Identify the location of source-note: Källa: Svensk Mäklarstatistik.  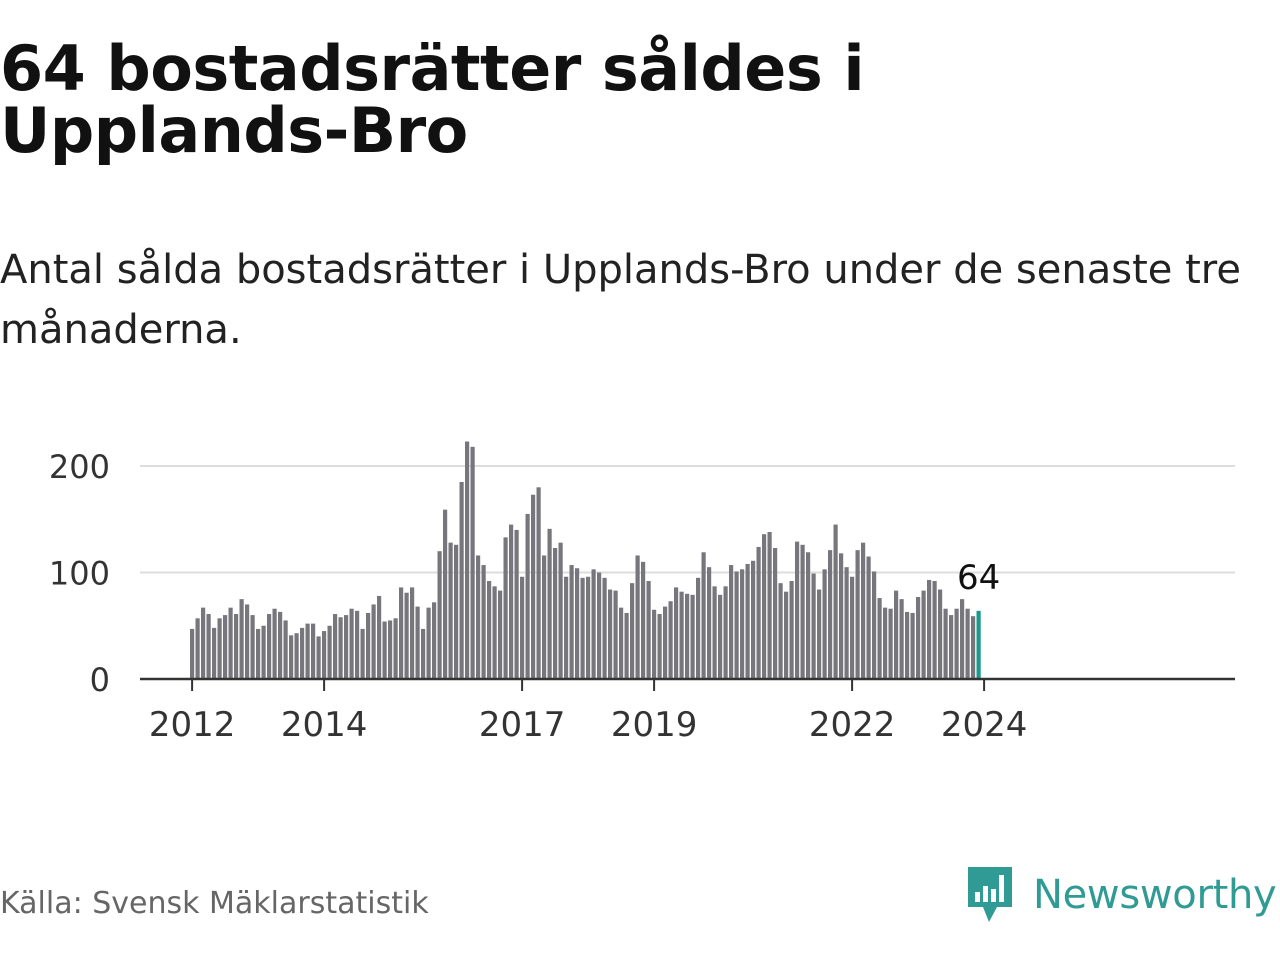
(214, 903).